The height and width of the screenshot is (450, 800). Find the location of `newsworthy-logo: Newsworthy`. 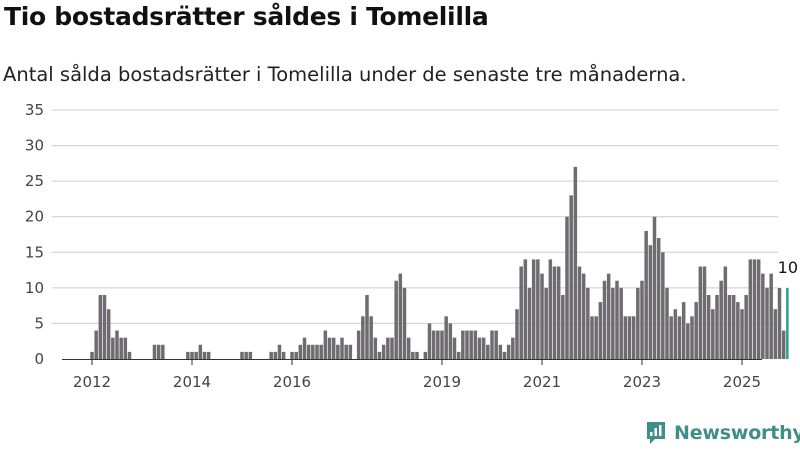

newsworthy-logo: Newsworthy is located at coordinates (722, 433).